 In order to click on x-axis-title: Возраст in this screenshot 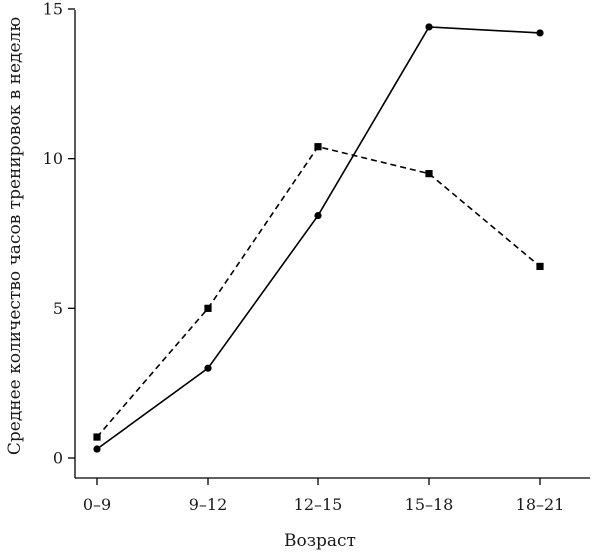, I will do `click(320, 541)`.